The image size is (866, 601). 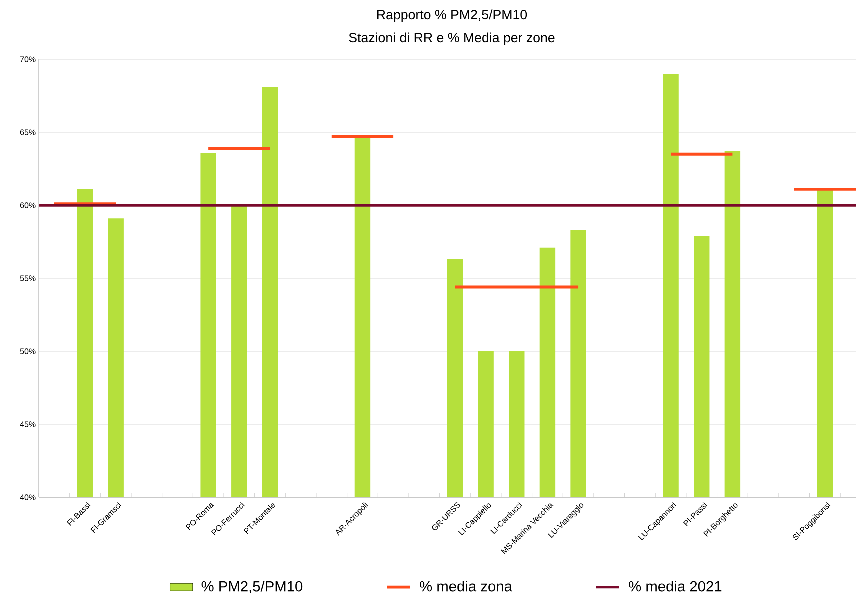 What do you see at coordinates (28, 497) in the screenshot?
I see `y-tick-label: 40%` at bounding box center [28, 497].